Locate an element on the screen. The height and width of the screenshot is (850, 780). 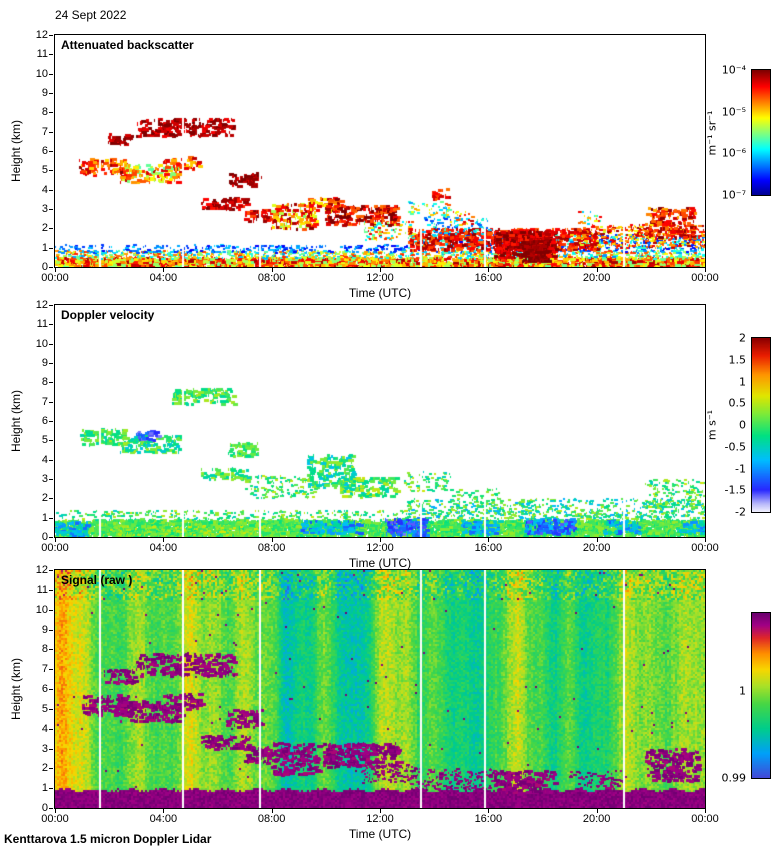
y-tick-label: 0 is located at coordinates (44, 537).